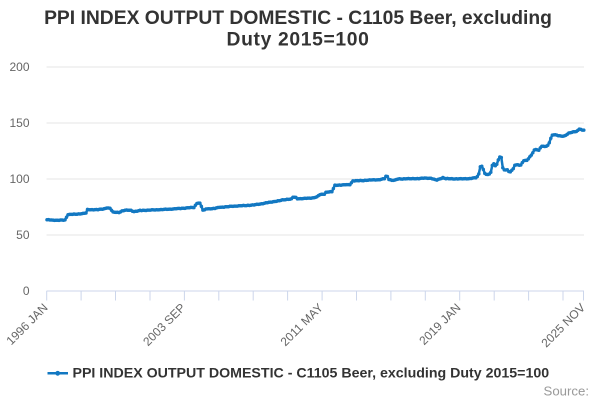 The image size is (600, 405). Describe the element at coordinates (19, 179) in the screenshot. I see `svg-text: 100` at that location.